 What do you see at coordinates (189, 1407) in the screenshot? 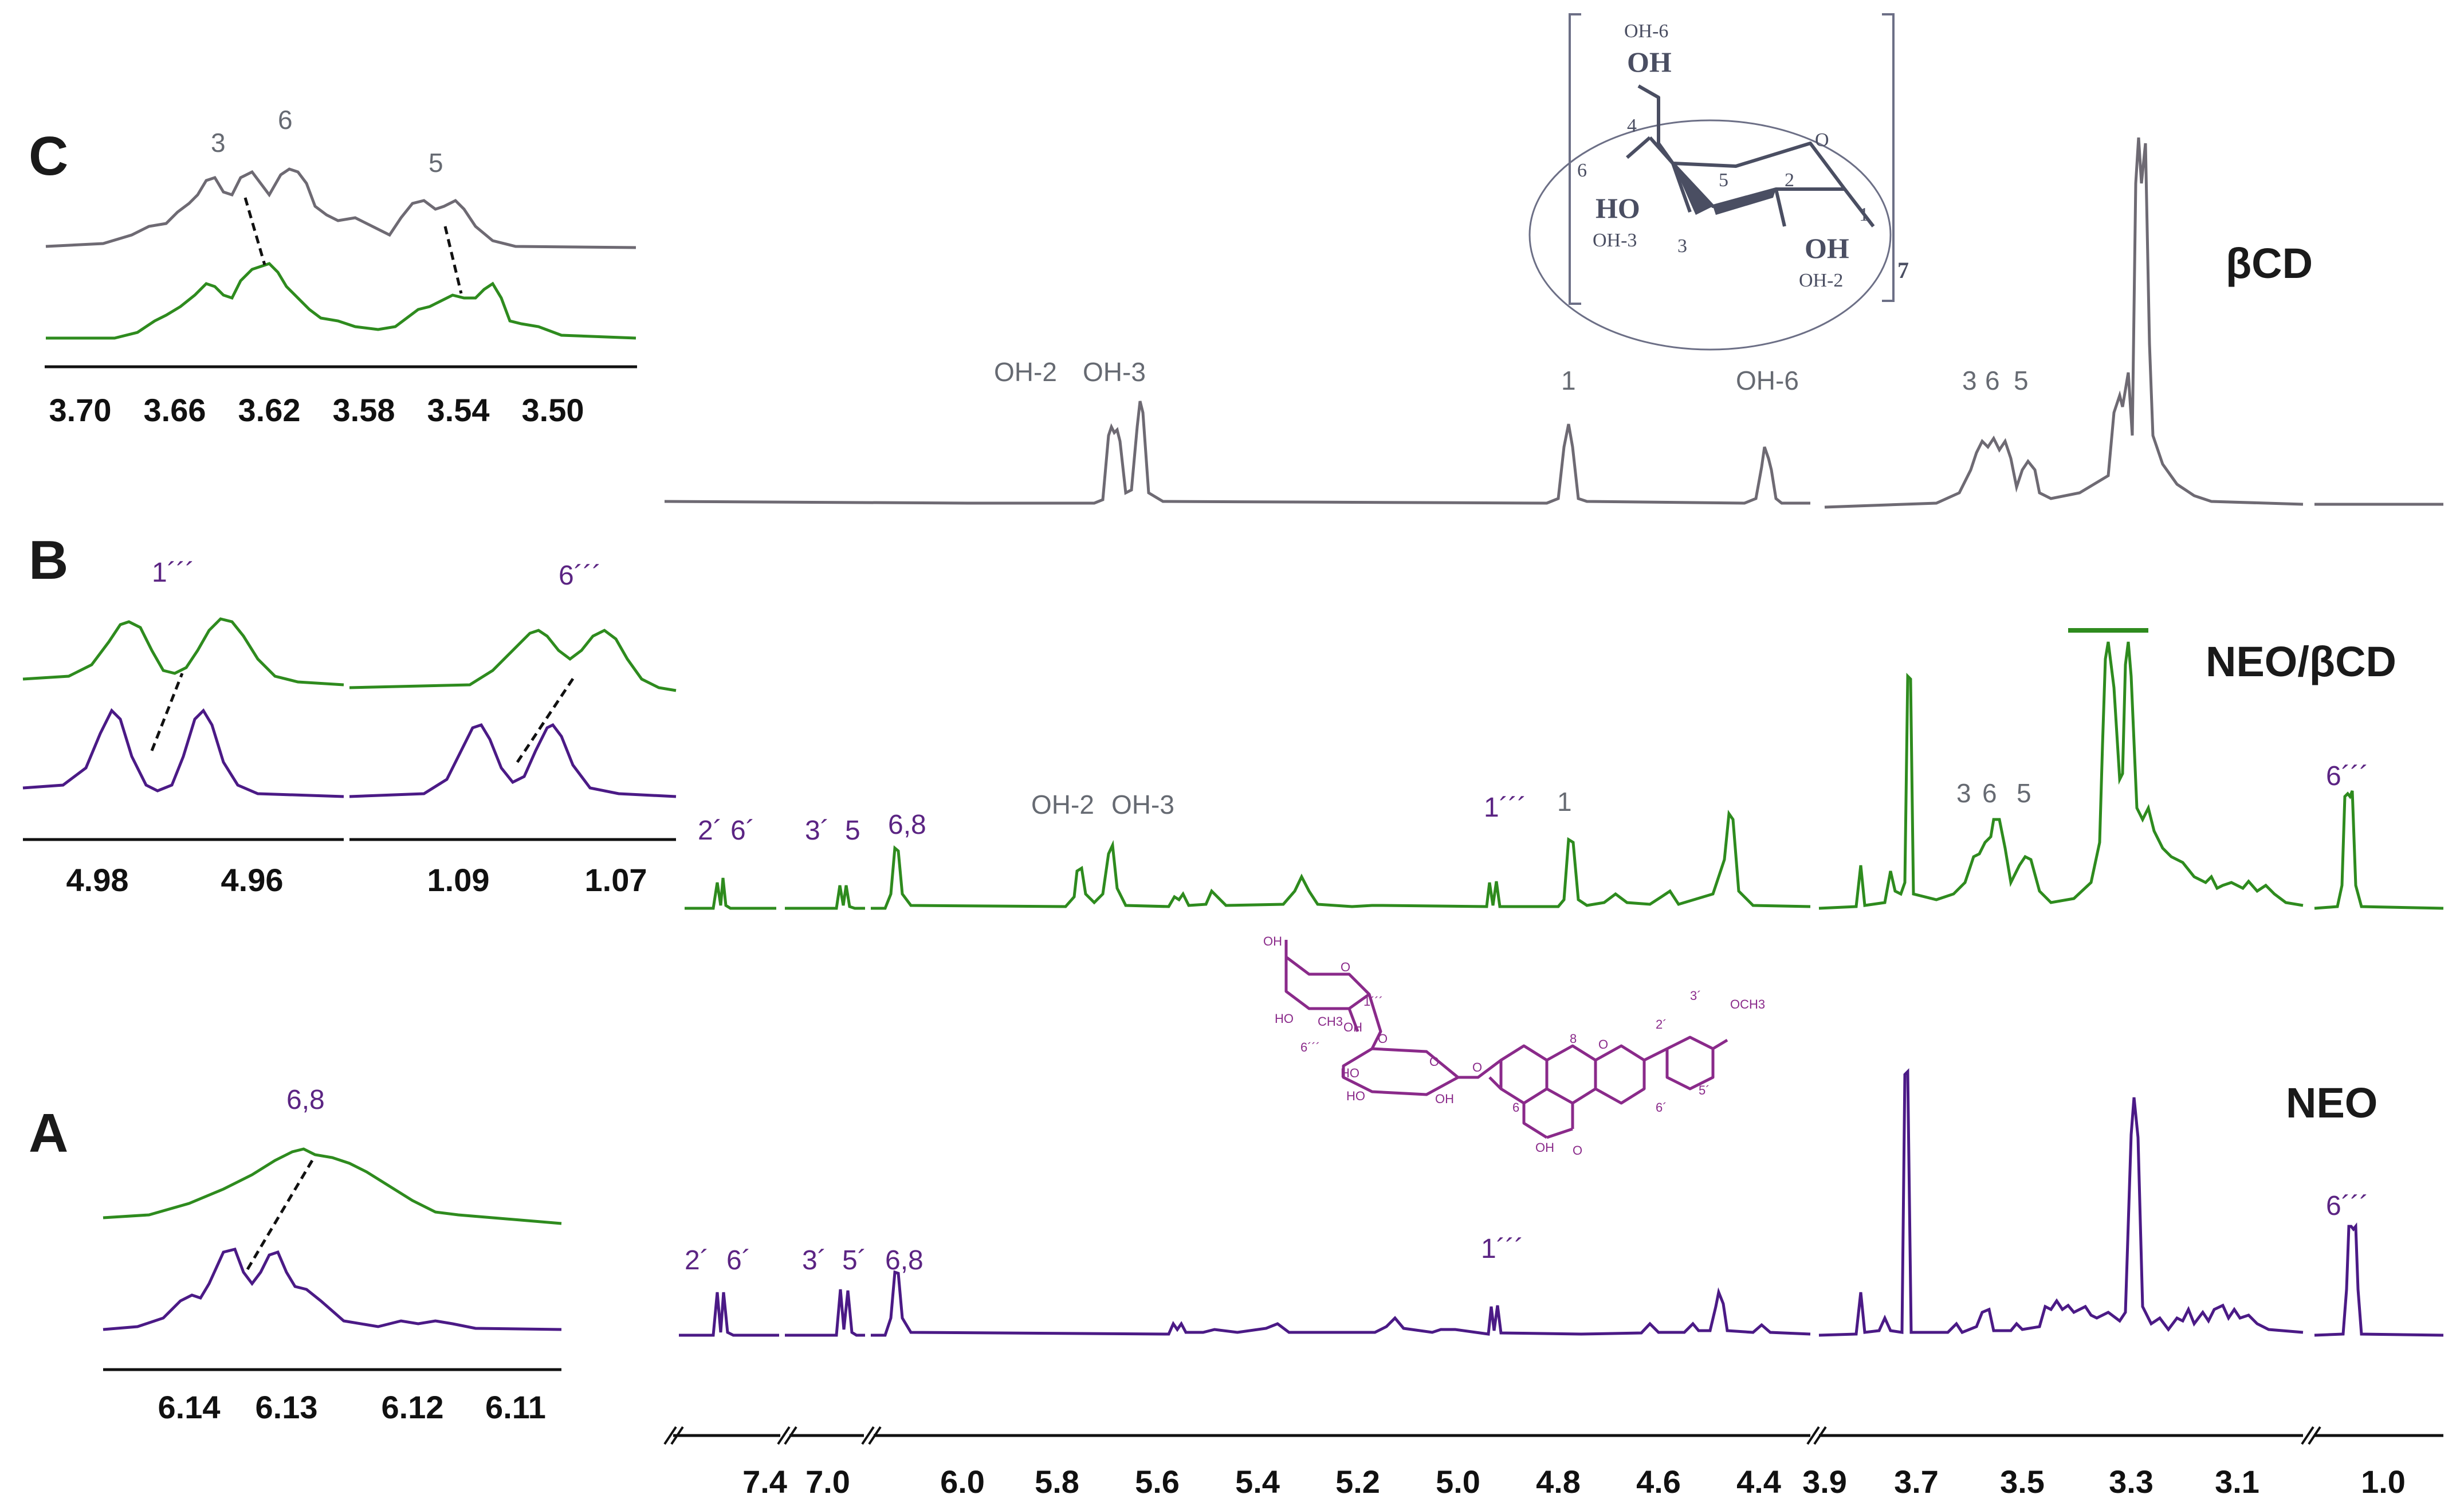
I see `inset-a-tick-0: 6.14` at bounding box center [189, 1407].